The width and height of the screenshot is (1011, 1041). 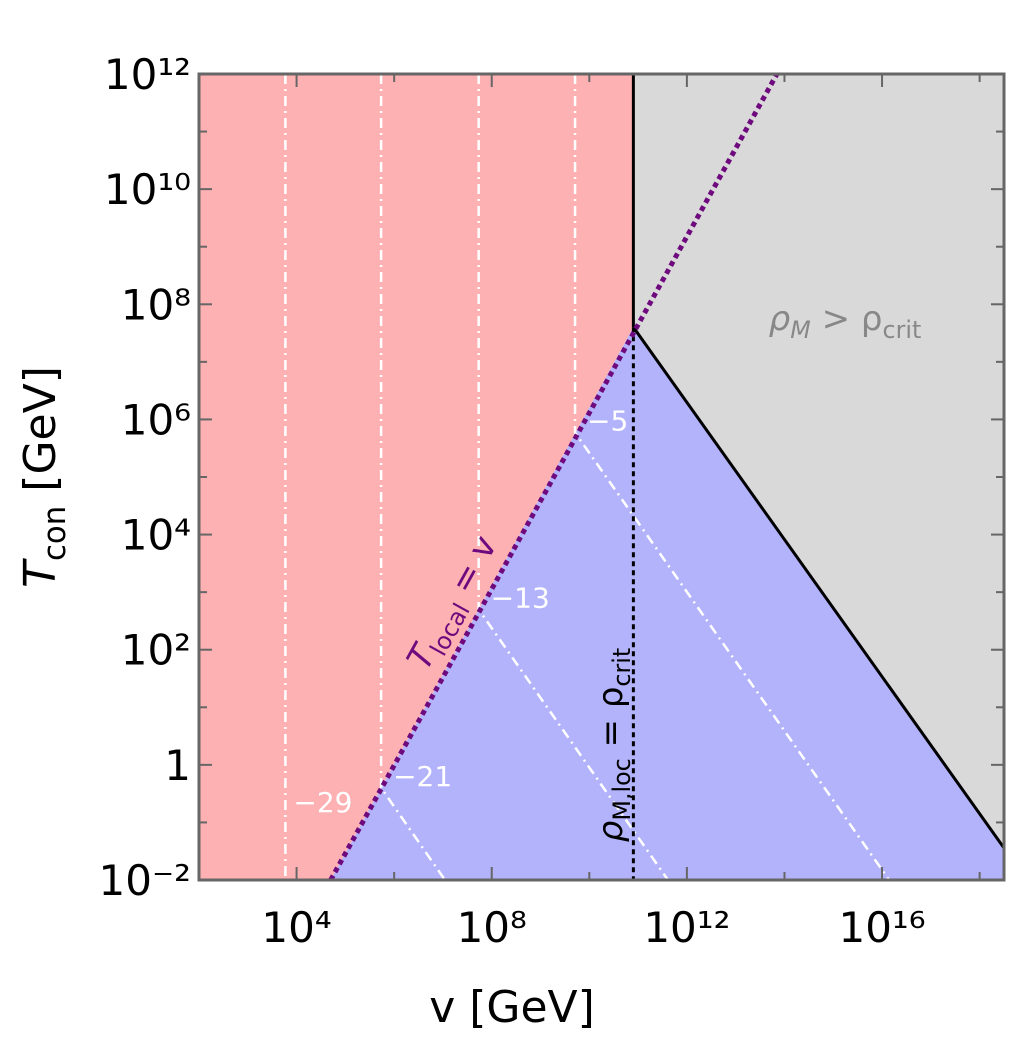 What do you see at coordinates (145, 880) in the screenshot?
I see `y-tick-label: 10⁻²` at bounding box center [145, 880].